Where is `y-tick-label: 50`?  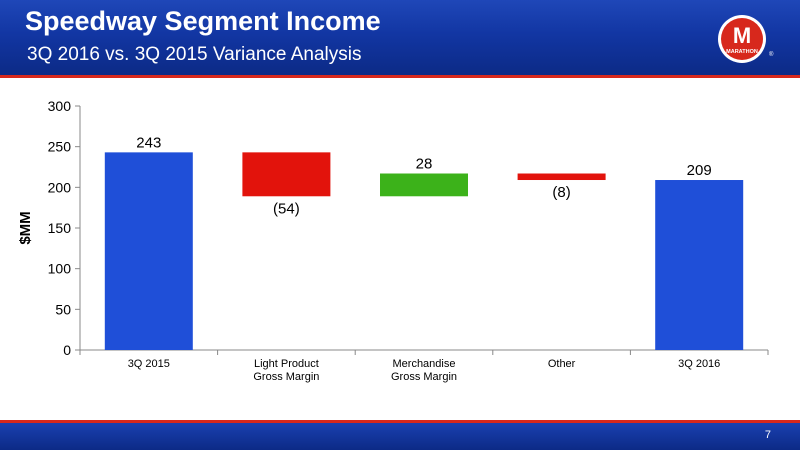
y-tick-label: 50 is located at coordinates (63, 309).